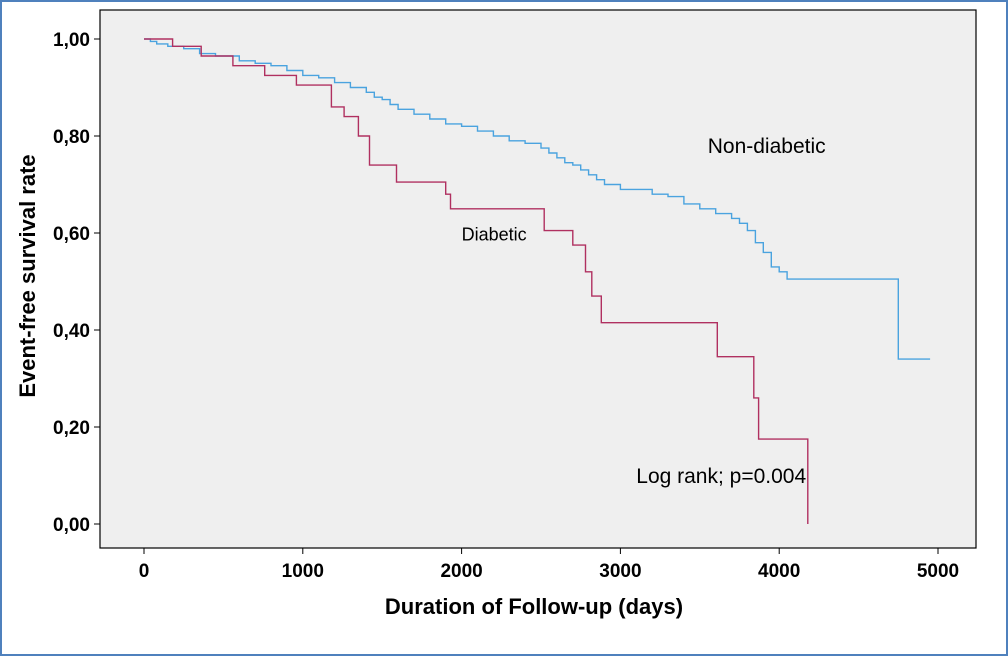 Image resolution: width=1008 pixels, height=656 pixels. What do you see at coordinates (494, 234) in the screenshot?
I see `series-label-diabetic: Diabetic` at bounding box center [494, 234].